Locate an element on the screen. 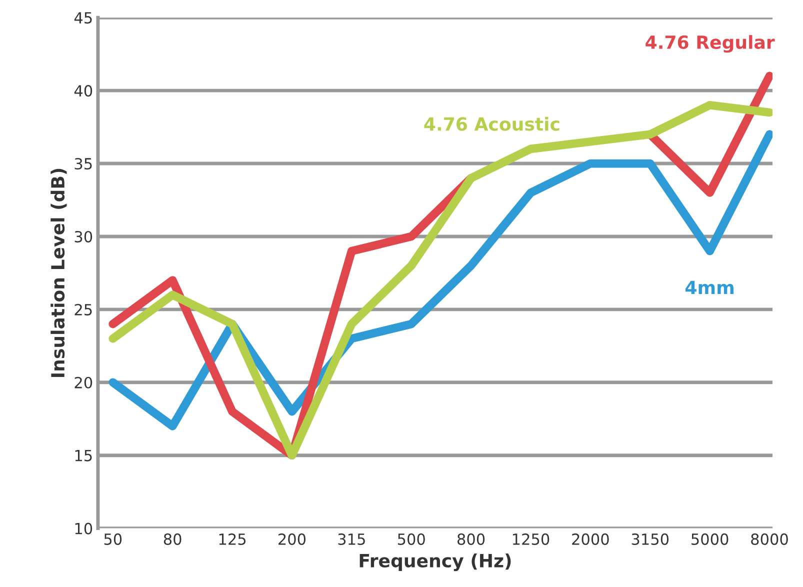  series-label: 4.76 Acoustic is located at coordinates (492, 123).